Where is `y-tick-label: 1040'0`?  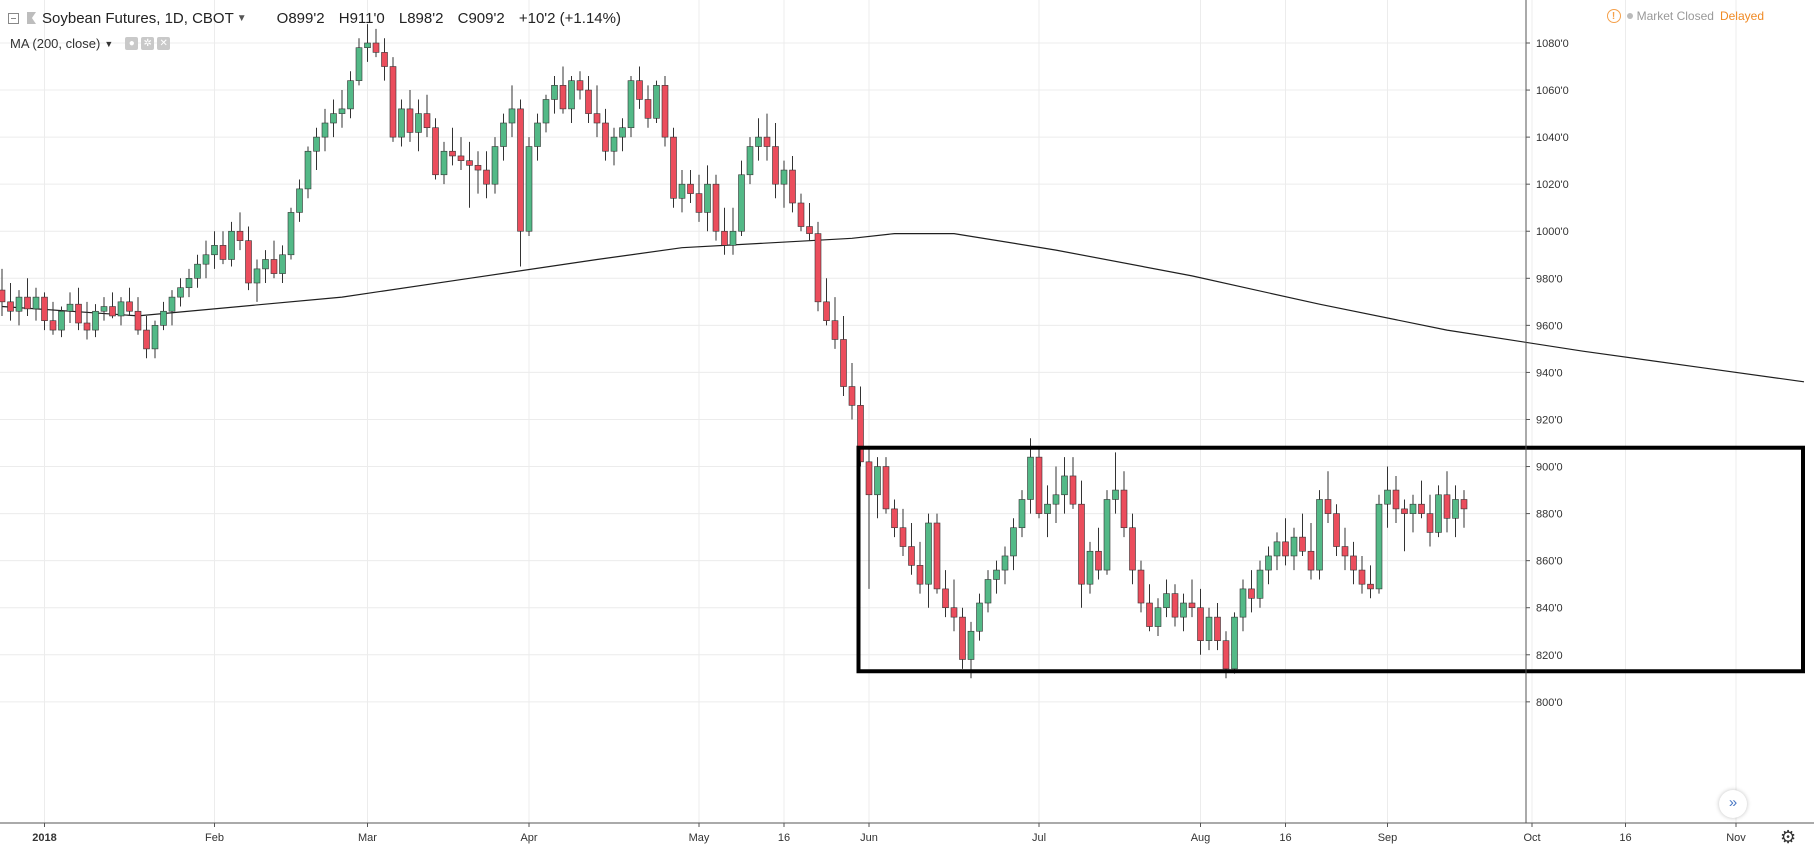
y-tick-label: 1040'0 is located at coordinates (1552, 138).